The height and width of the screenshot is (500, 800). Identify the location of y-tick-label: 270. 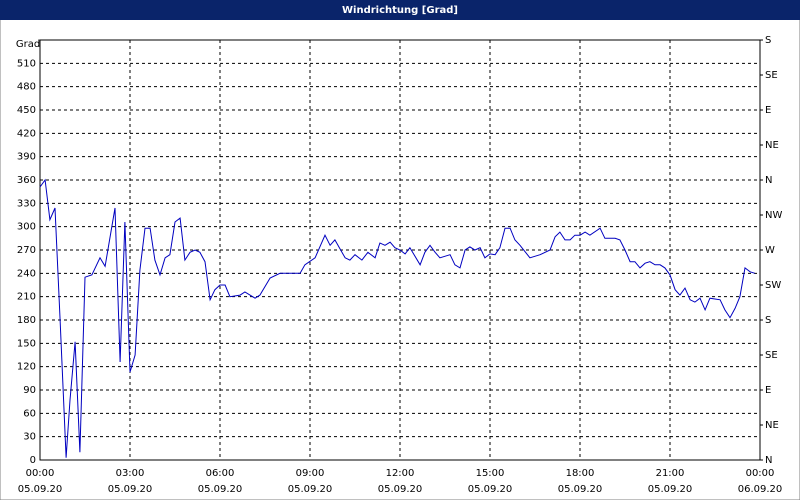
(26, 250).